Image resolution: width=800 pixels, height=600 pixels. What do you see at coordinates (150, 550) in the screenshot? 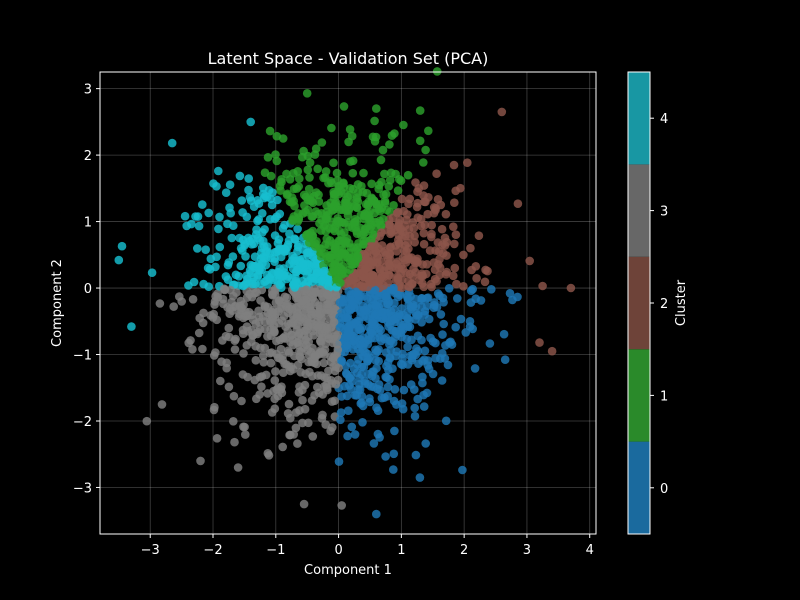
I see `x-tick-label: −3` at bounding box center [150, 550].